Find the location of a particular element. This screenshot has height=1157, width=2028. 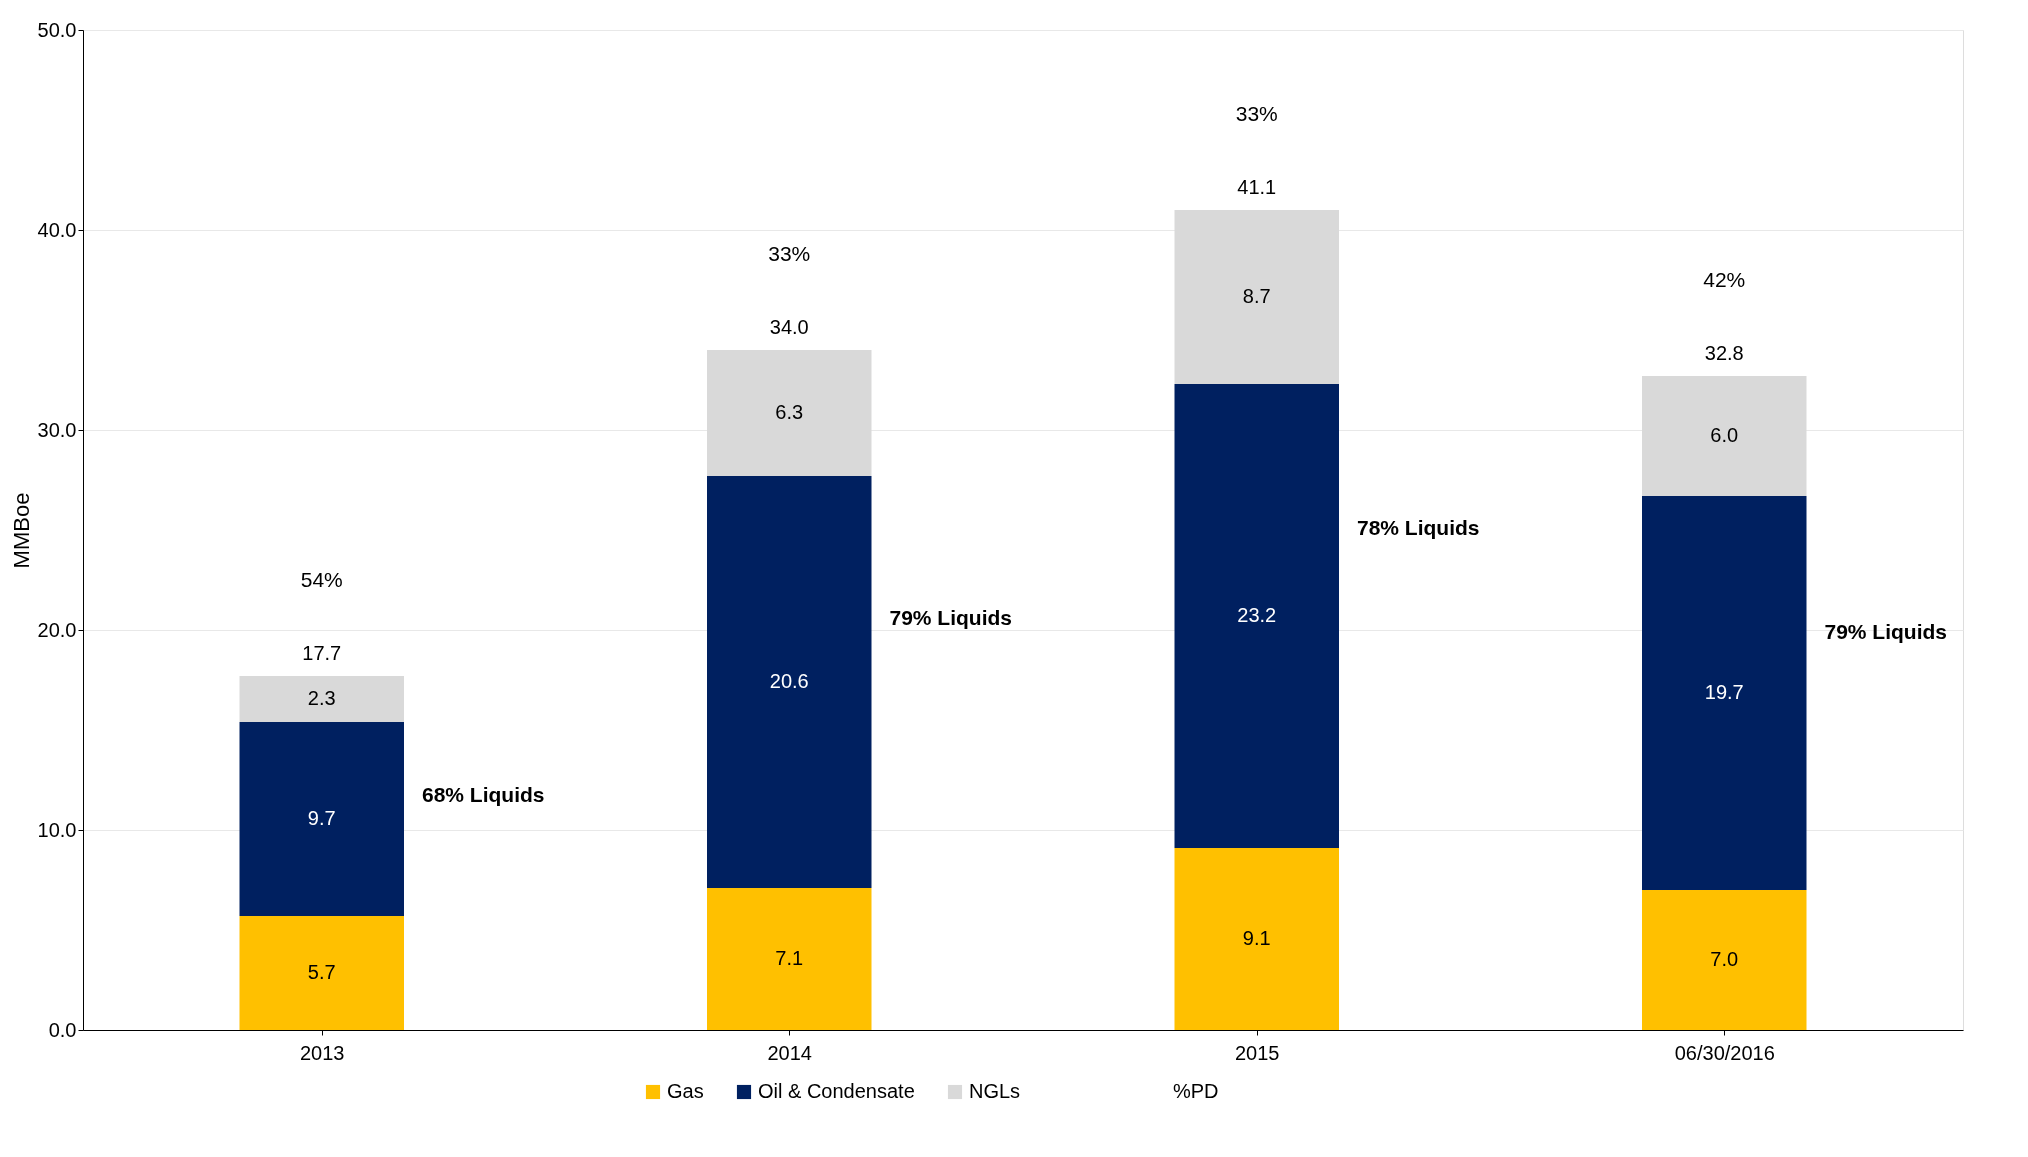

x-tick-label: 2015 is located at coordinates (1257, 1052).